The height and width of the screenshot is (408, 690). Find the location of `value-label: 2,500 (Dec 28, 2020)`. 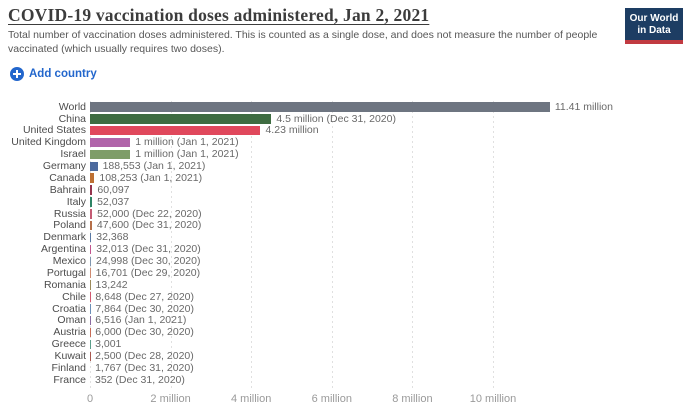

value-label: 2,500 (Dec 28, 2020) is located at coordinates (144, 356).